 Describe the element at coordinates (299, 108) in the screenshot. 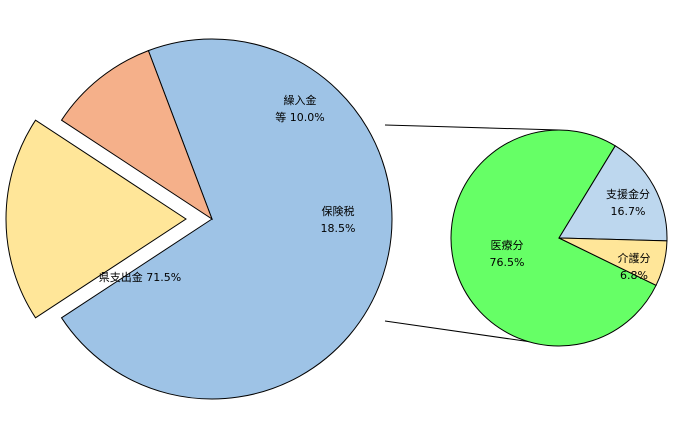

I see `main-pie-label-1: 繰入金等 10.0%` at that location.